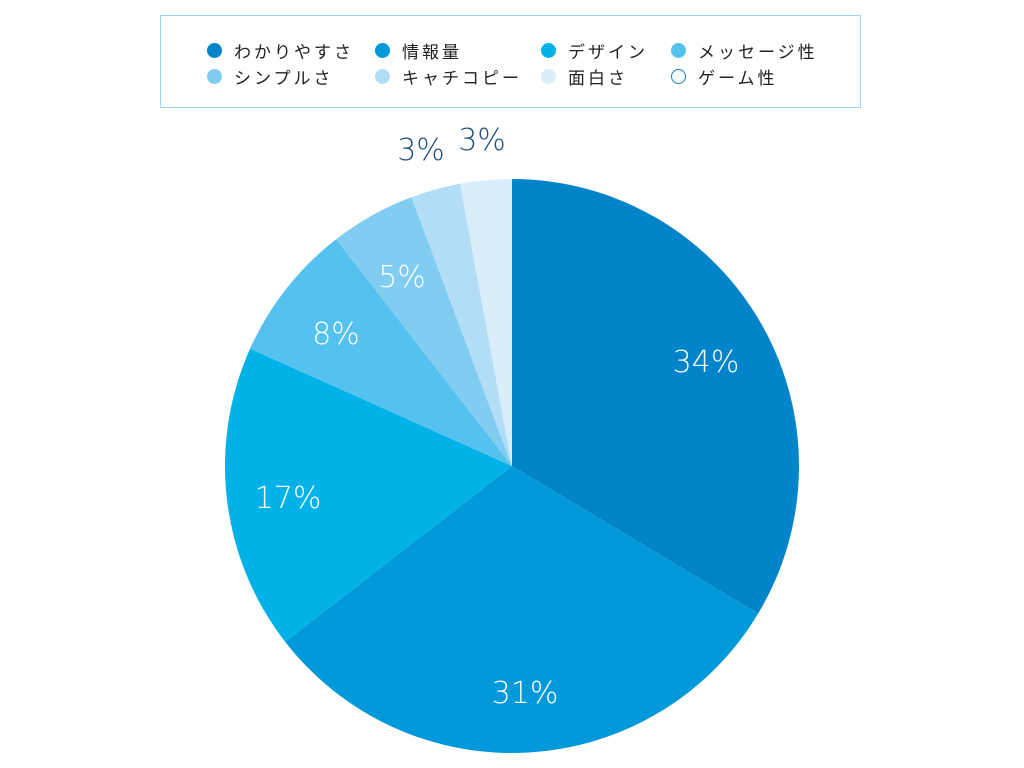 Image resolution: width=1024 pixels, height=768 pixels. What do you see at coordinates (462, 78) in the screenshot?
I see `legend-label: キャチコピー` at bounding box center [462, 78].